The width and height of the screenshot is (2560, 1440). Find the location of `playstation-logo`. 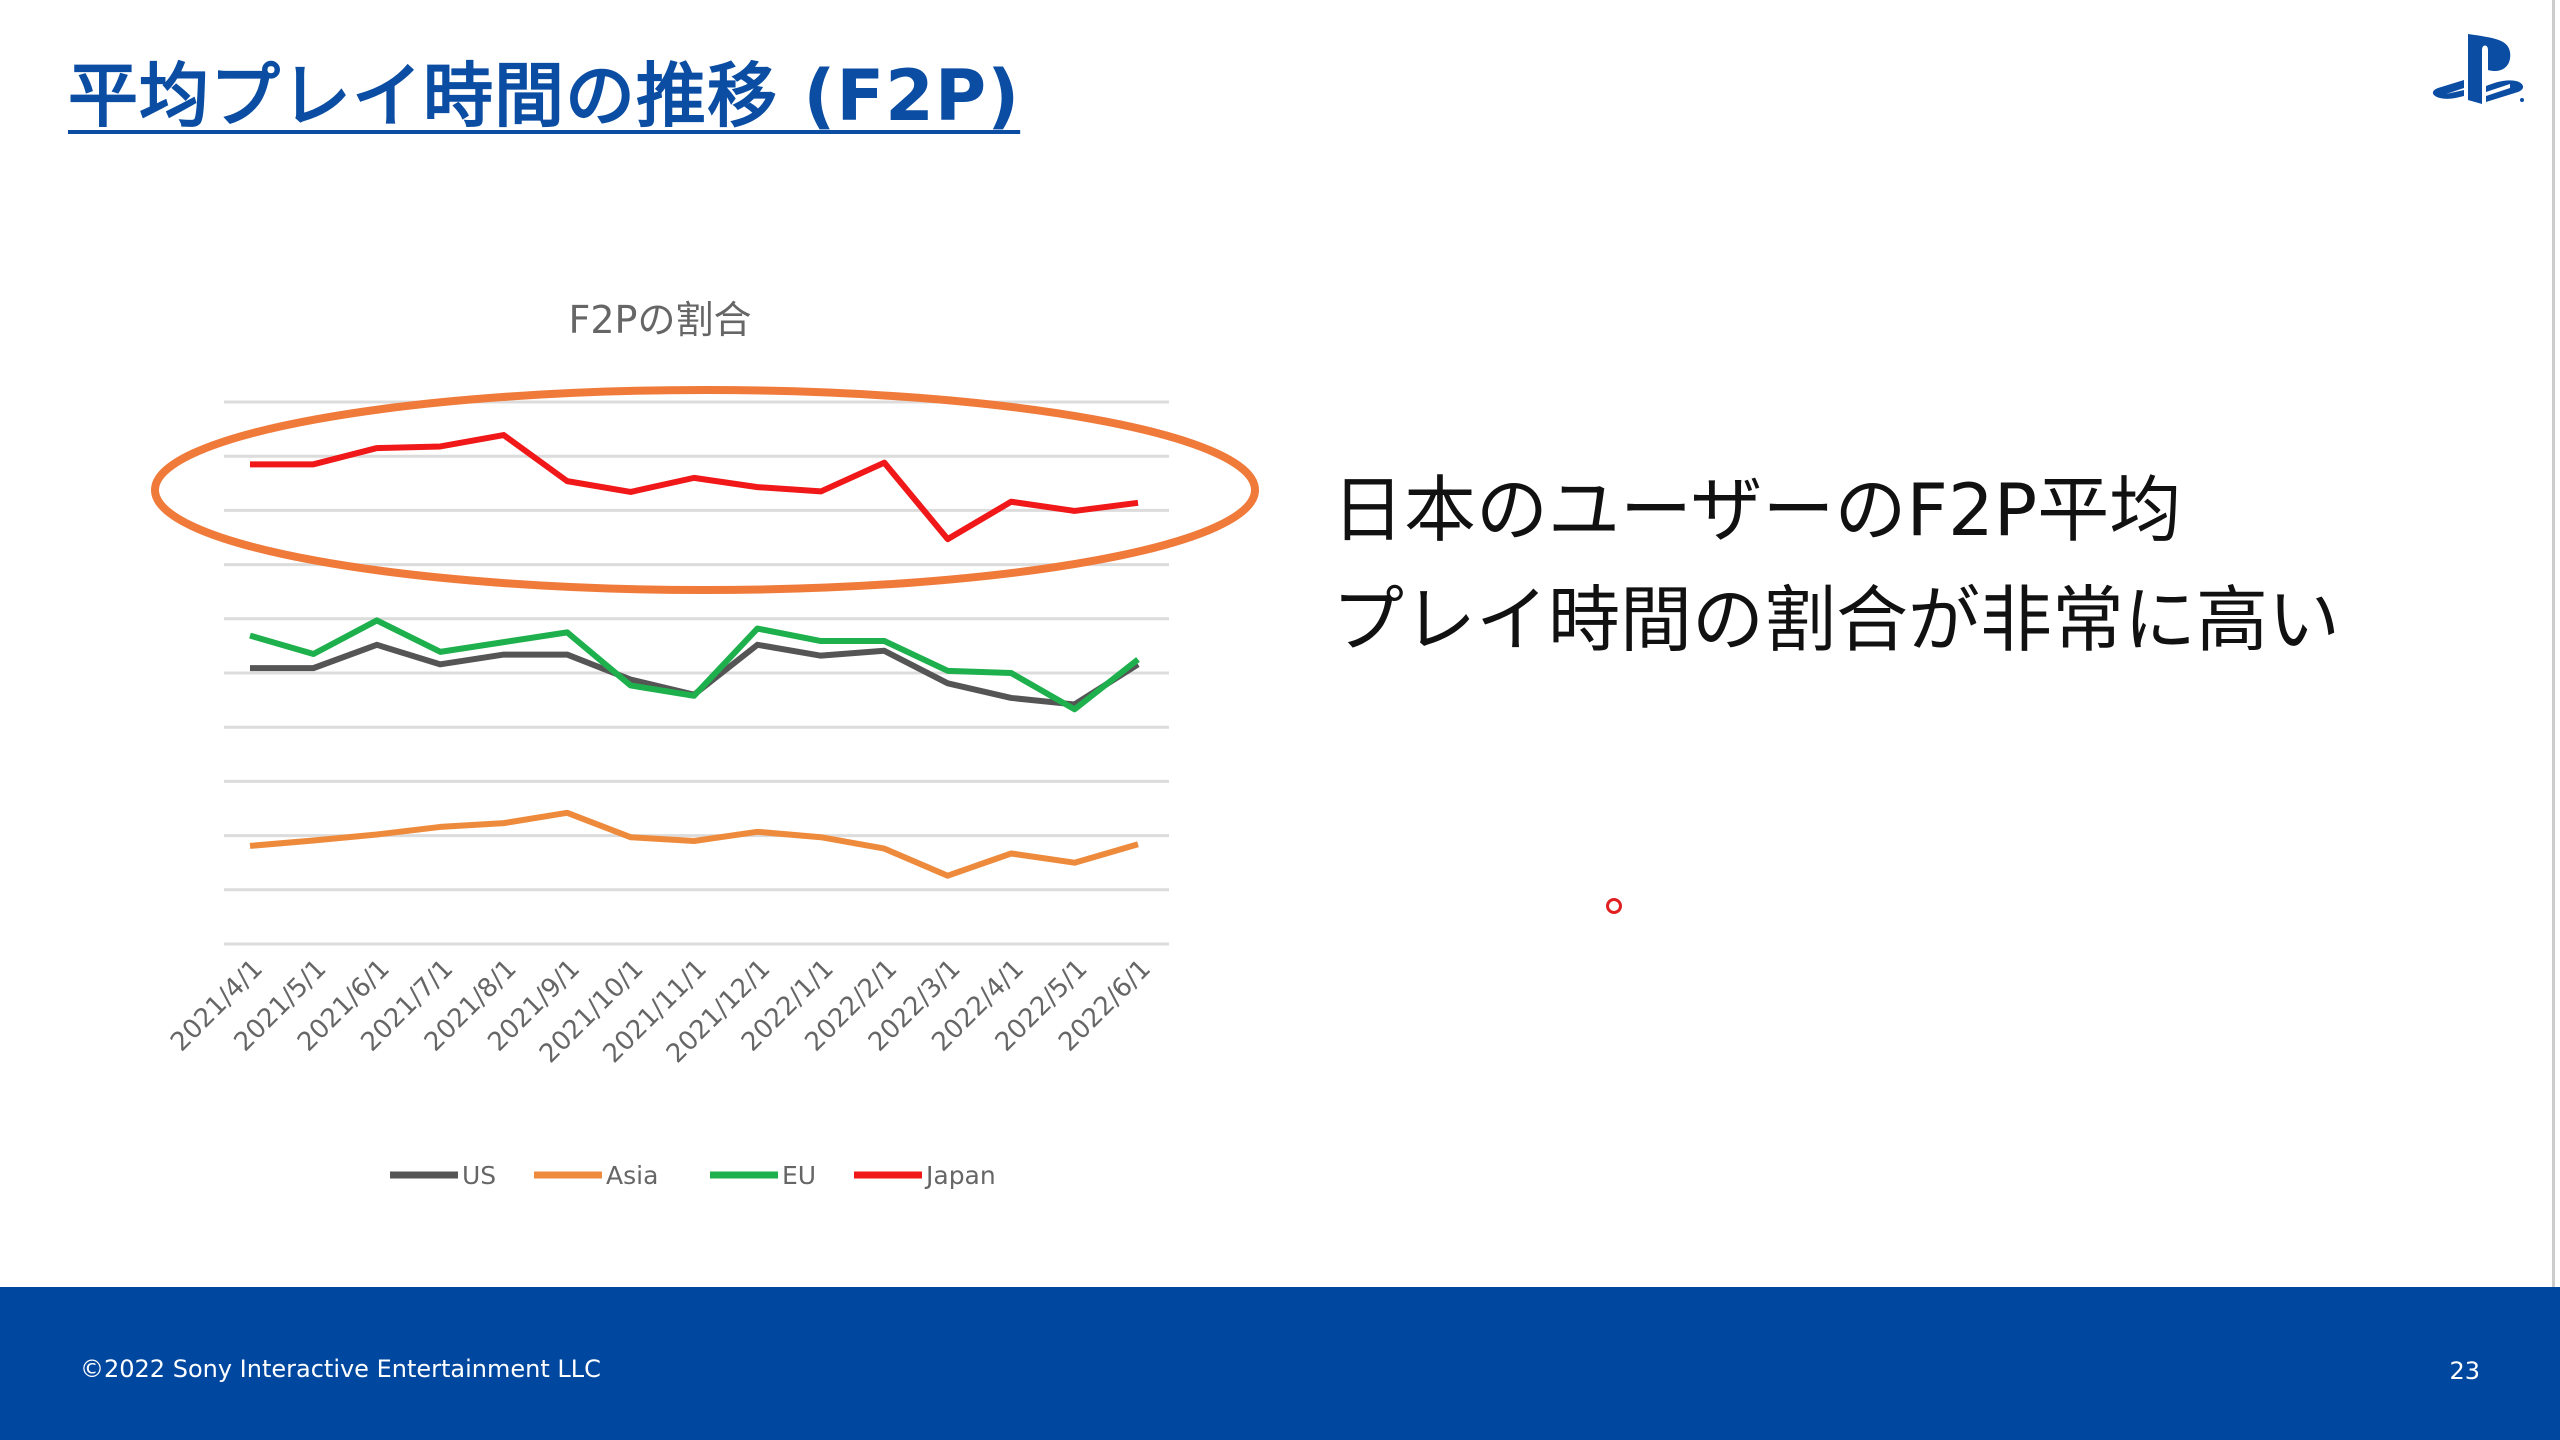

playstation-logo is located at coordinates (2478, 69).